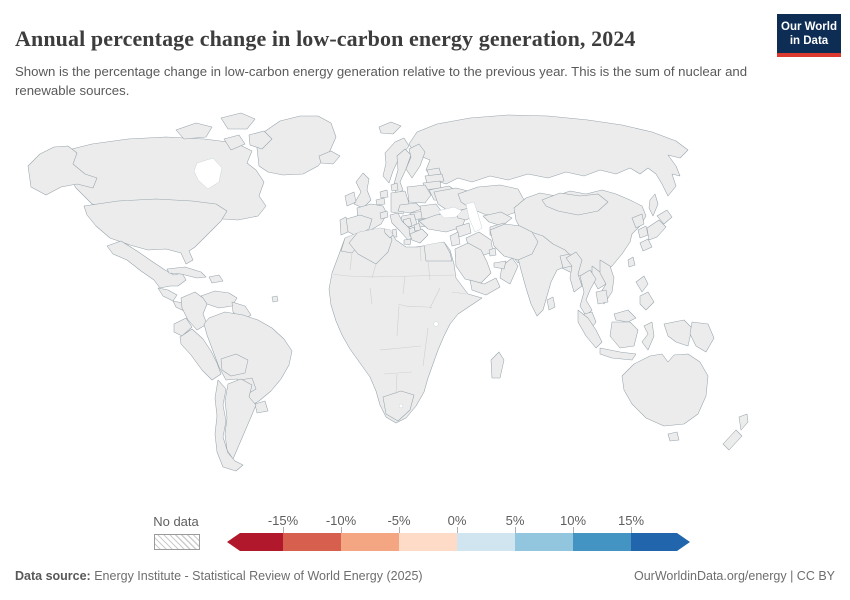 This screenshot has height=600, width=850. What do you see at coordinates (602, 297) in the screenshot?
I see `country-cambodia` at bounding box center [602, 297].